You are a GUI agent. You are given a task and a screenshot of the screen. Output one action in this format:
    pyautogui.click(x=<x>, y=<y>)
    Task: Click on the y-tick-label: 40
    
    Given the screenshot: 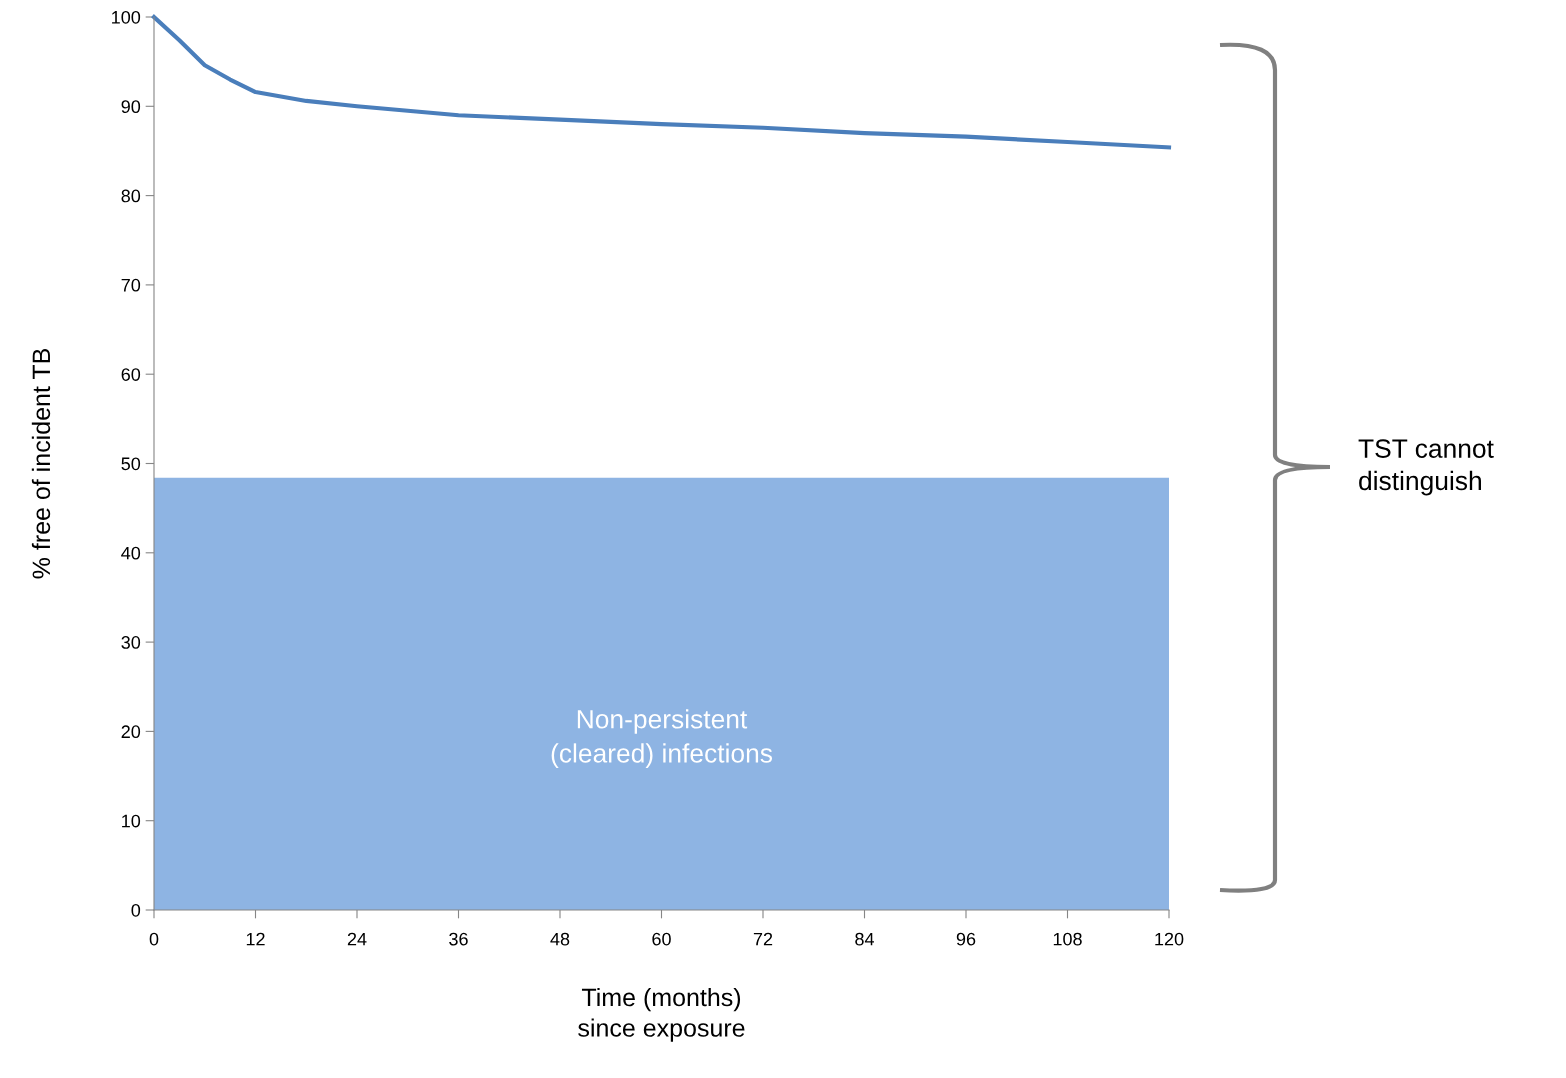 What is the action you would take?
    pyautogui.click(x=131, y=553)
    